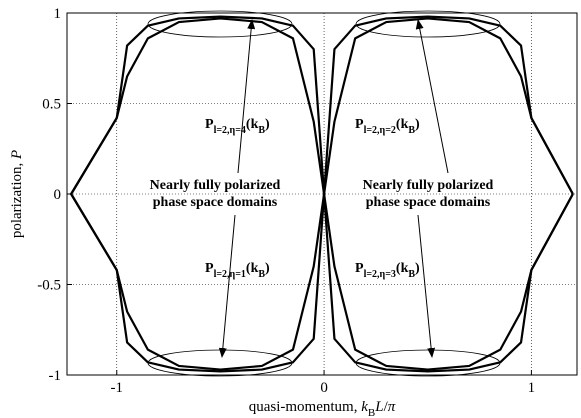 This screenshot has height=418, width=581. Describe the element at coordinates (378, 407) in the screenshot. I see `text-run: L` at that location.